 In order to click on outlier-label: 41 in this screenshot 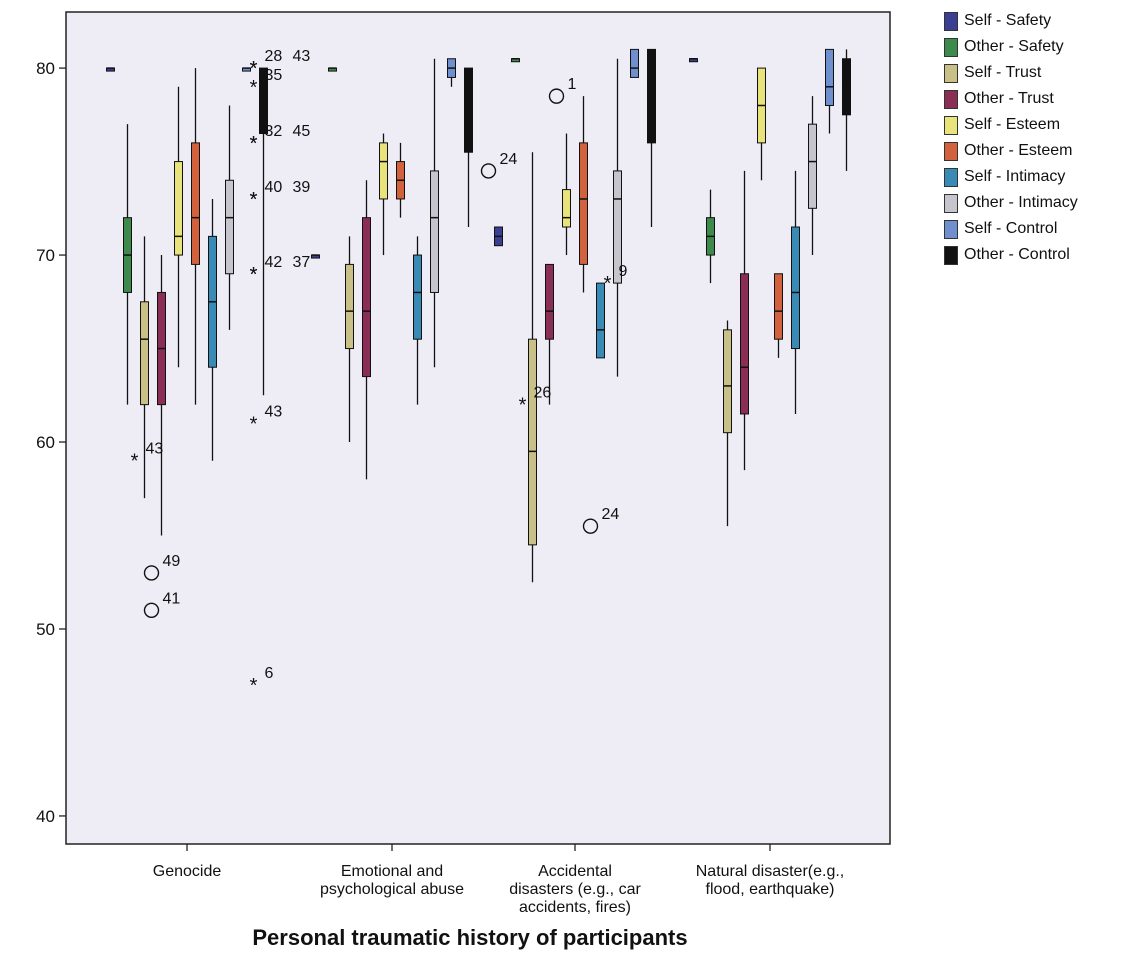, I will do `click(172, 598)`.